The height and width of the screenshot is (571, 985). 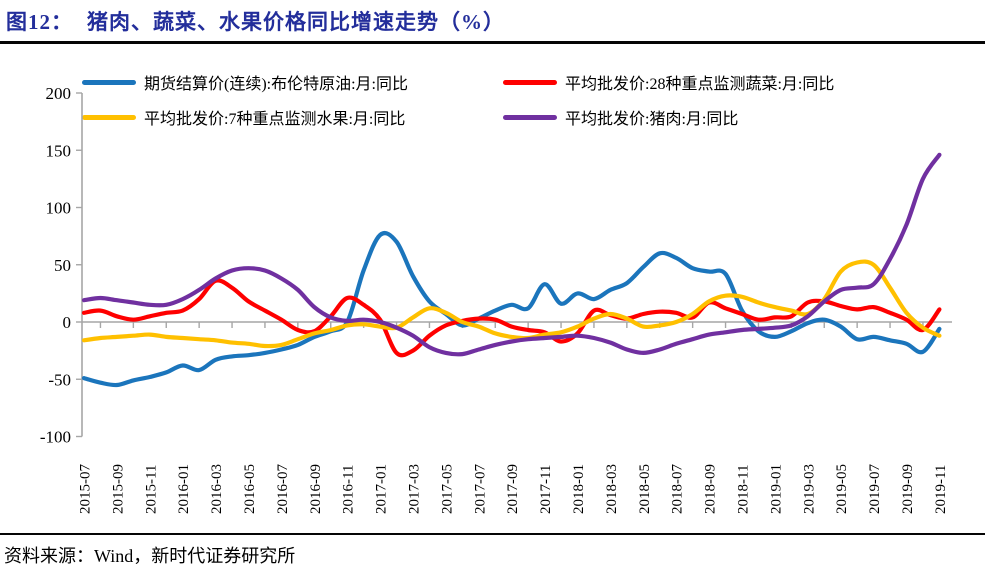 I want to click on brent-oil-line-marker, so click(x=109, y=82).